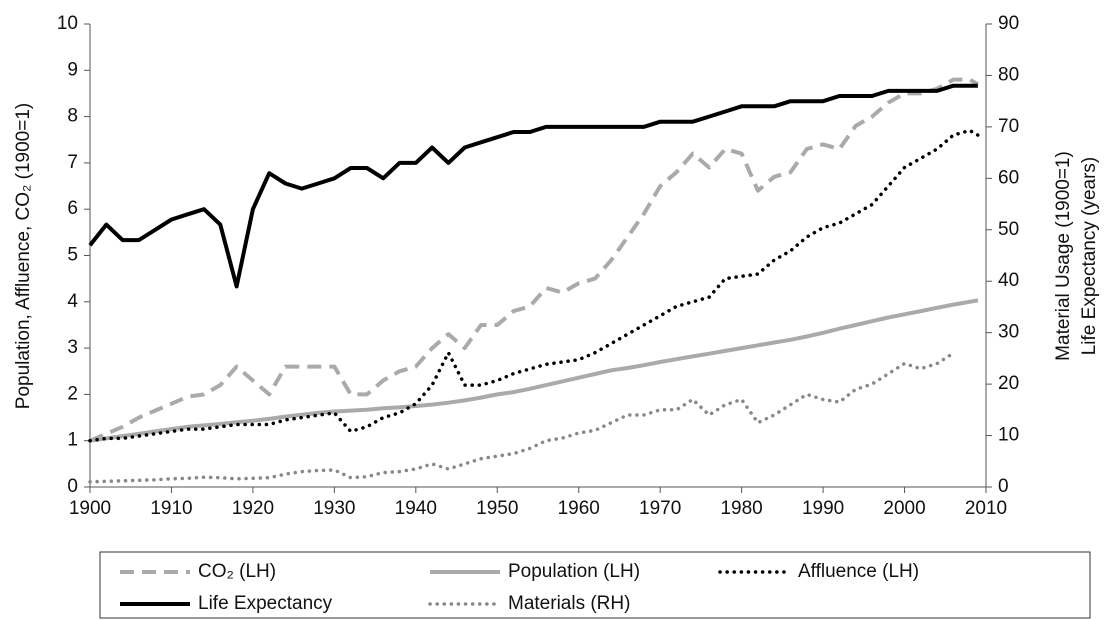 This screenshot has width=1108, height=620. Describe the element at coordinates (72, 69) in the screenshot. I see `y-tick-label: 9` at that location.